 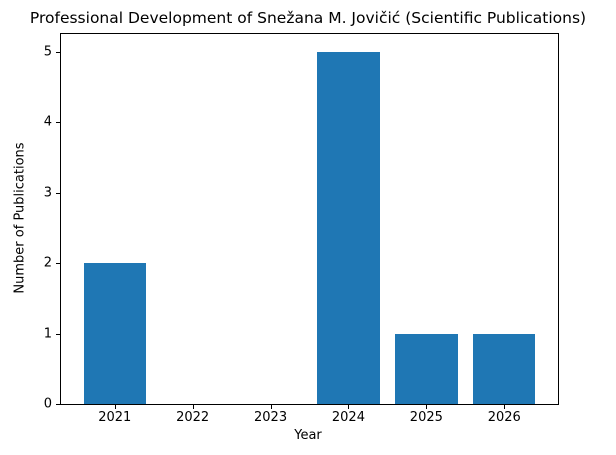 What do you see at coordinates (426, 417) in the screenshot?
I see `x-tick-label: 2025` at bounding box center [426, 417].